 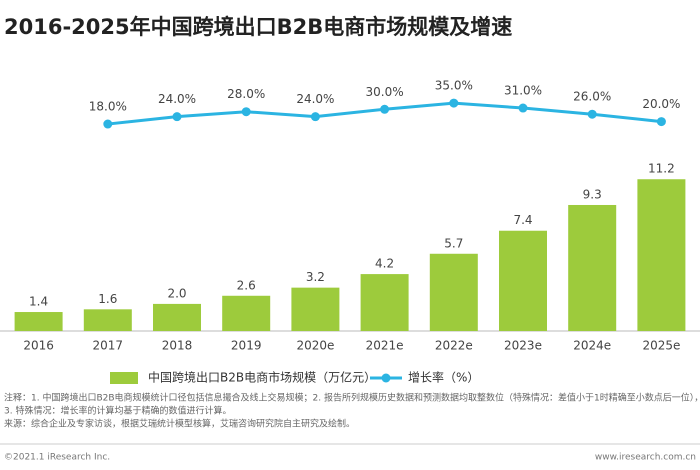 I want to click on data-label: 35.0%, so click(x=454, y=86).